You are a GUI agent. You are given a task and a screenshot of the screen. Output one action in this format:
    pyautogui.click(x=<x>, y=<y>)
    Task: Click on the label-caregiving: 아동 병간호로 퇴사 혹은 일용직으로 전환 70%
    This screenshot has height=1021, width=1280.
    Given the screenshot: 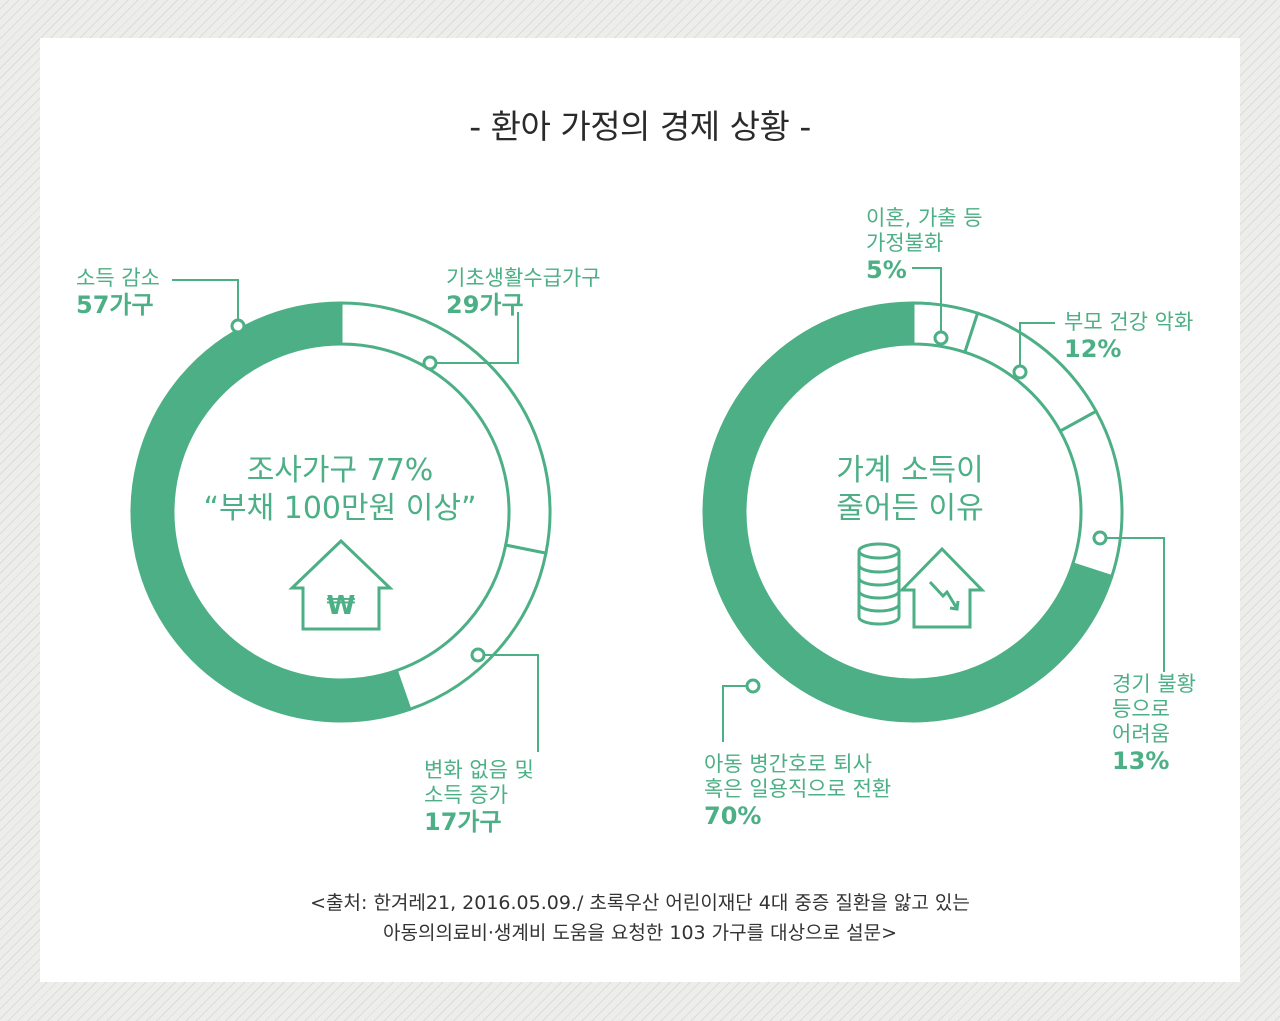 What is the action you would take?
    pyautogui.click(x=797, y=791)
    